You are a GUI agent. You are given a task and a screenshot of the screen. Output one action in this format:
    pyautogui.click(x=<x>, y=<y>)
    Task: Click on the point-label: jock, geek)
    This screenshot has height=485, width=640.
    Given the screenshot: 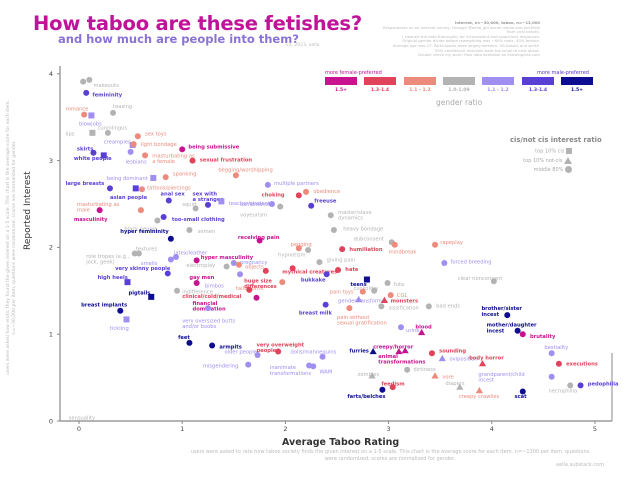 What is the action you would take?
    pyautogui.click(x=99, y=263)
    